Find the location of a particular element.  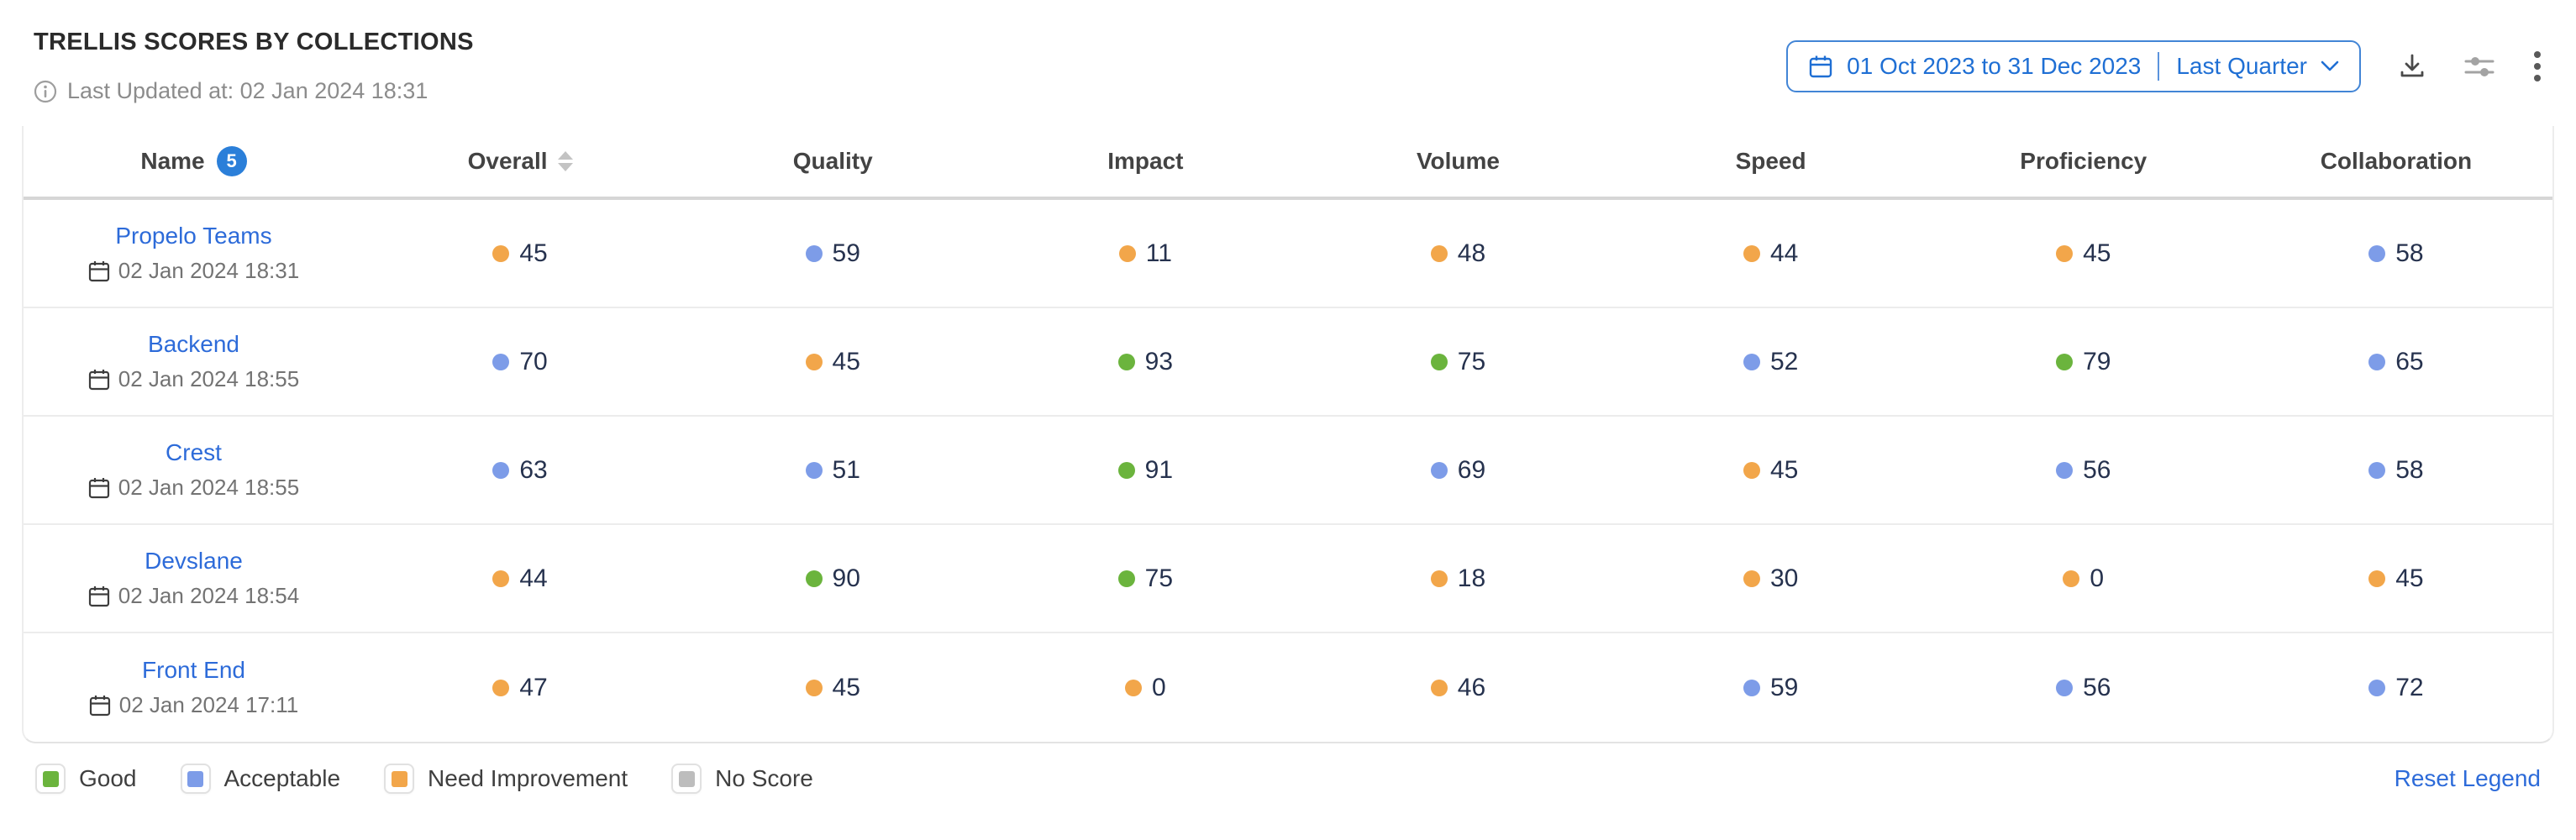

last-updated-text: Last Updated at: 02 Jan 2024 18:31 is located at coordinates (248, 90).